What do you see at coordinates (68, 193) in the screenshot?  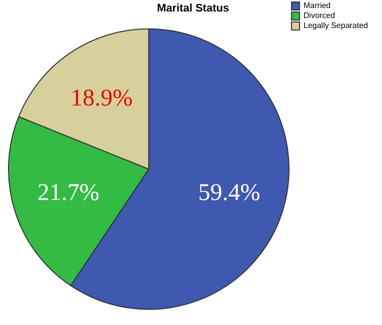 I see `data-label: 21.7%` at bounding box center [68, 193].